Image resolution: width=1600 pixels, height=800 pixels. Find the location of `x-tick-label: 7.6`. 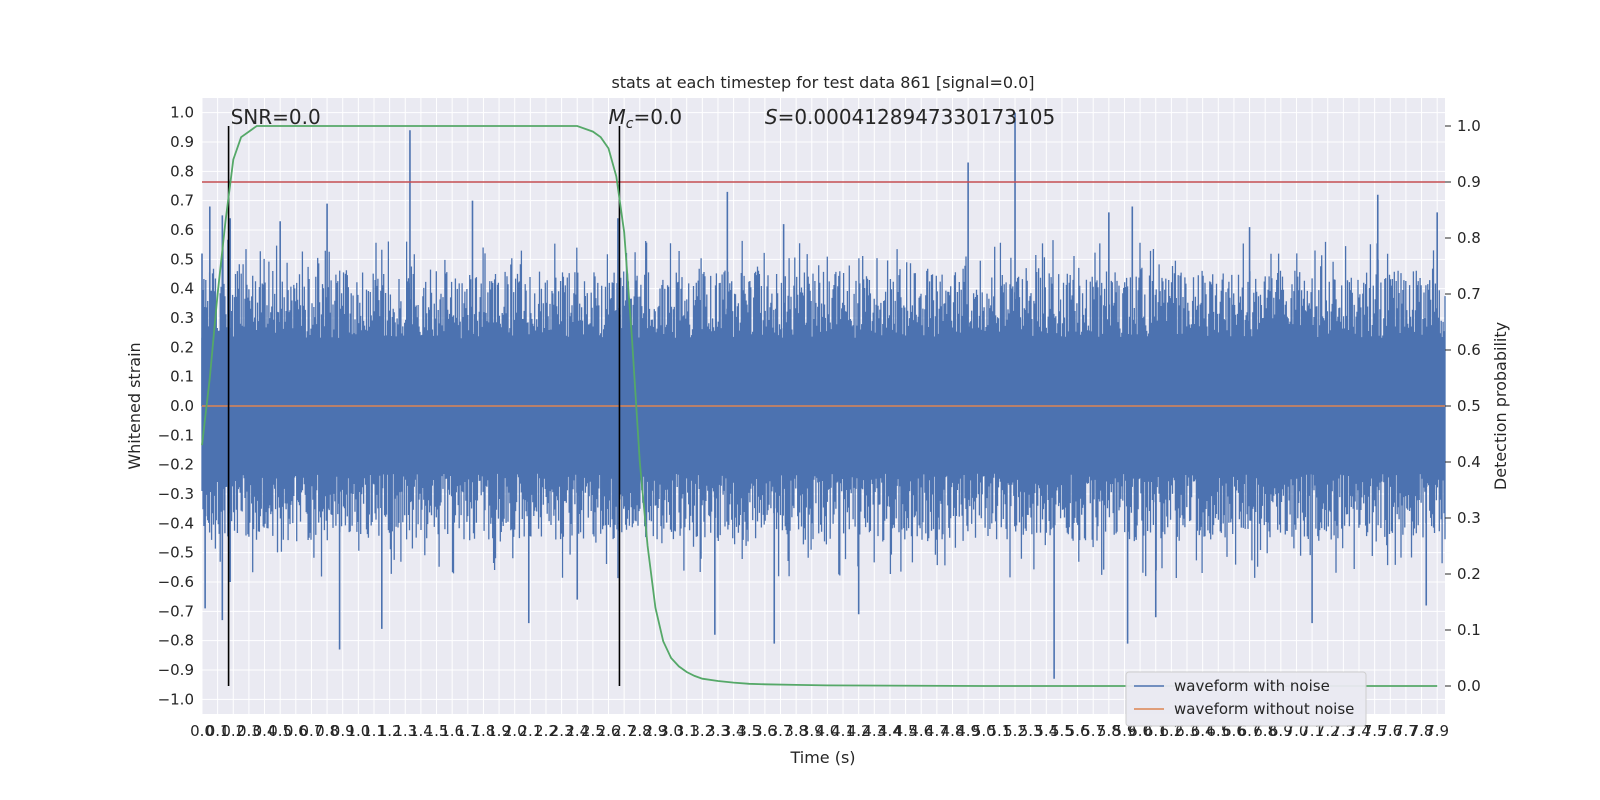

x-tick-label: 7.6 is located at coordinates (1390, 731).